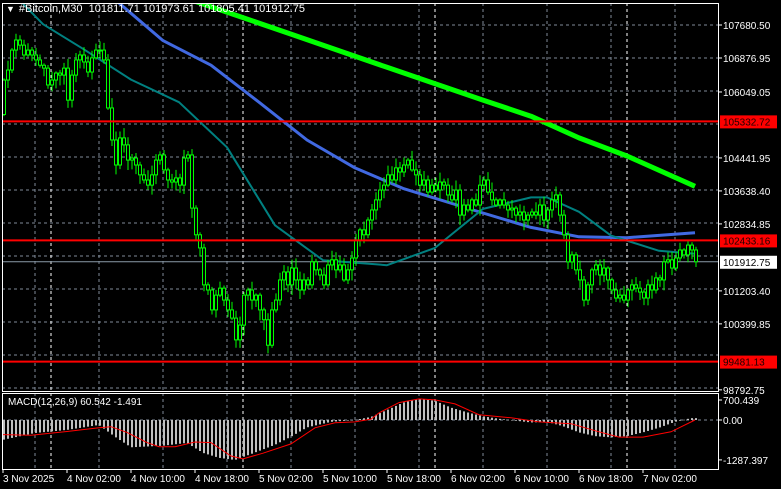 This screenshot has width=781, height=489. What do you see at coordinates (10, 9) in the screenshot?
I see `collapse-triangle-icon: ▼` at bounding box center [10, 9].